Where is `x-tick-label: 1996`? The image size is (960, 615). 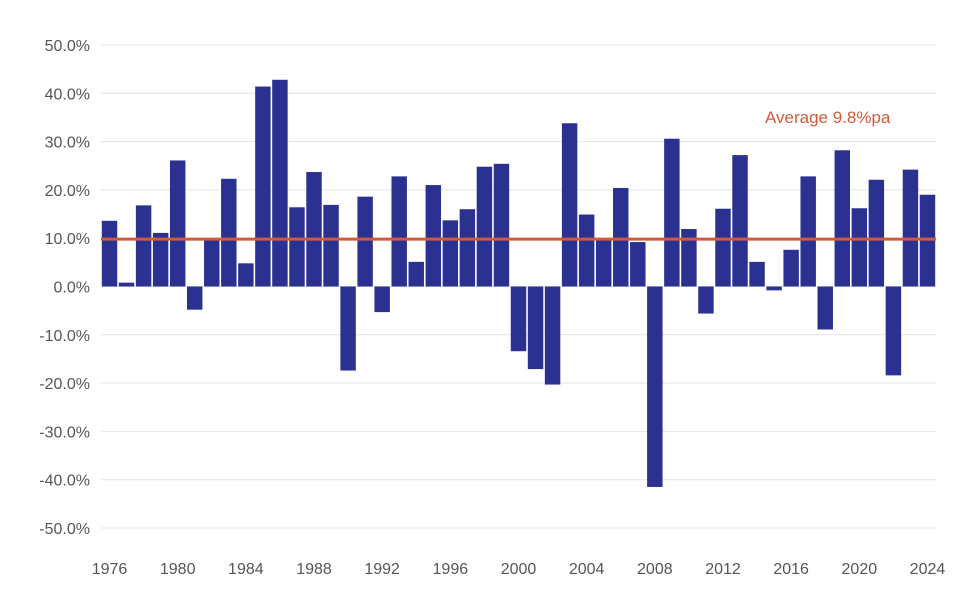
x-tick-label: 1996 is located at coordinates (451, 569).